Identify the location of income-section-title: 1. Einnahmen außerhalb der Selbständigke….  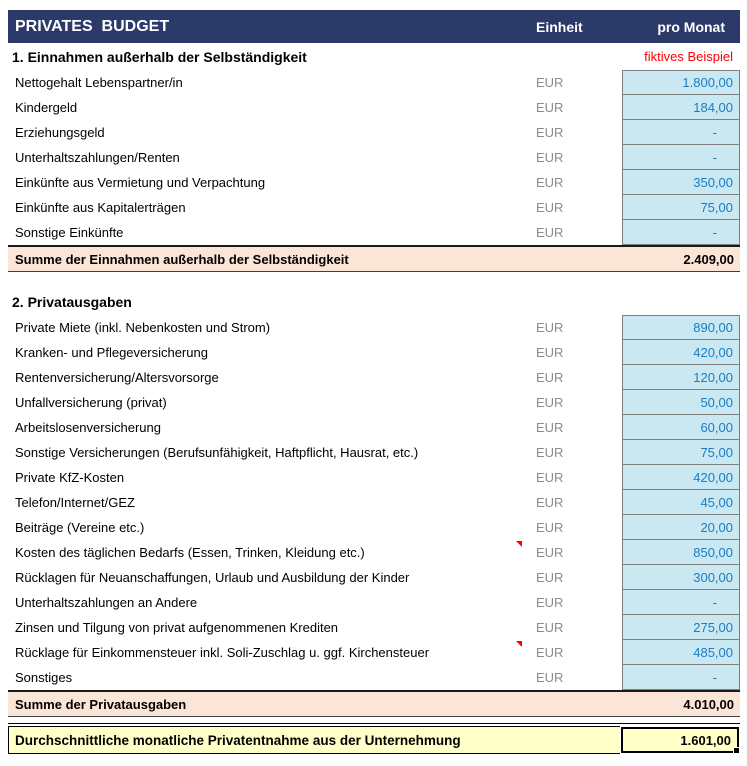
(159, 56).